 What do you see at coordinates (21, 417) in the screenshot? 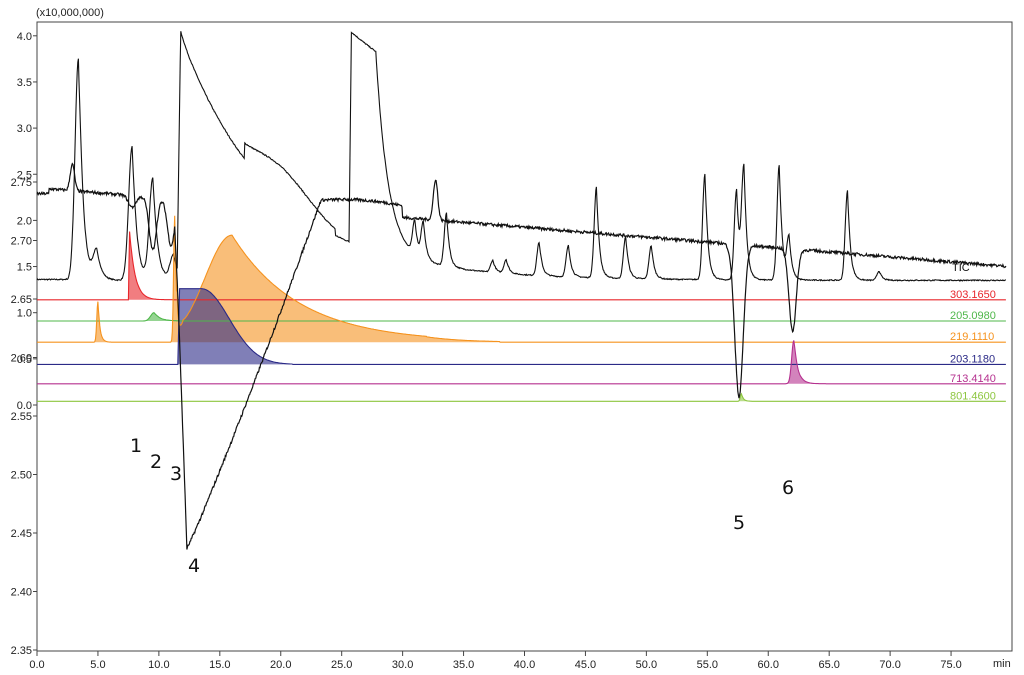
I see `y-lower-tick-label: 2.55` at bounding box center [21, 417].